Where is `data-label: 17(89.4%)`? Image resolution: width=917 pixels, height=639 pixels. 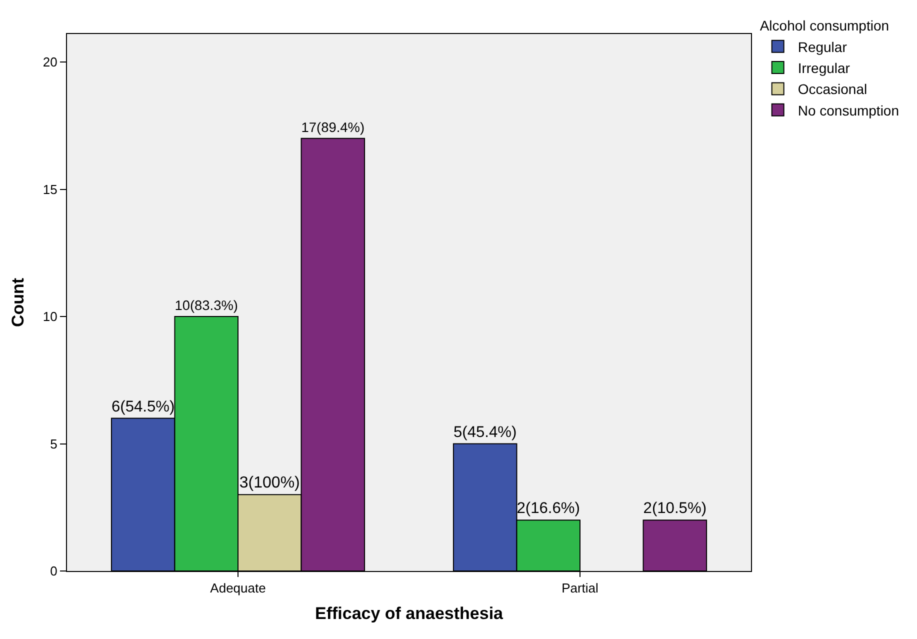
data-label: 17(89.4%) is located at coordinates (333, 127).